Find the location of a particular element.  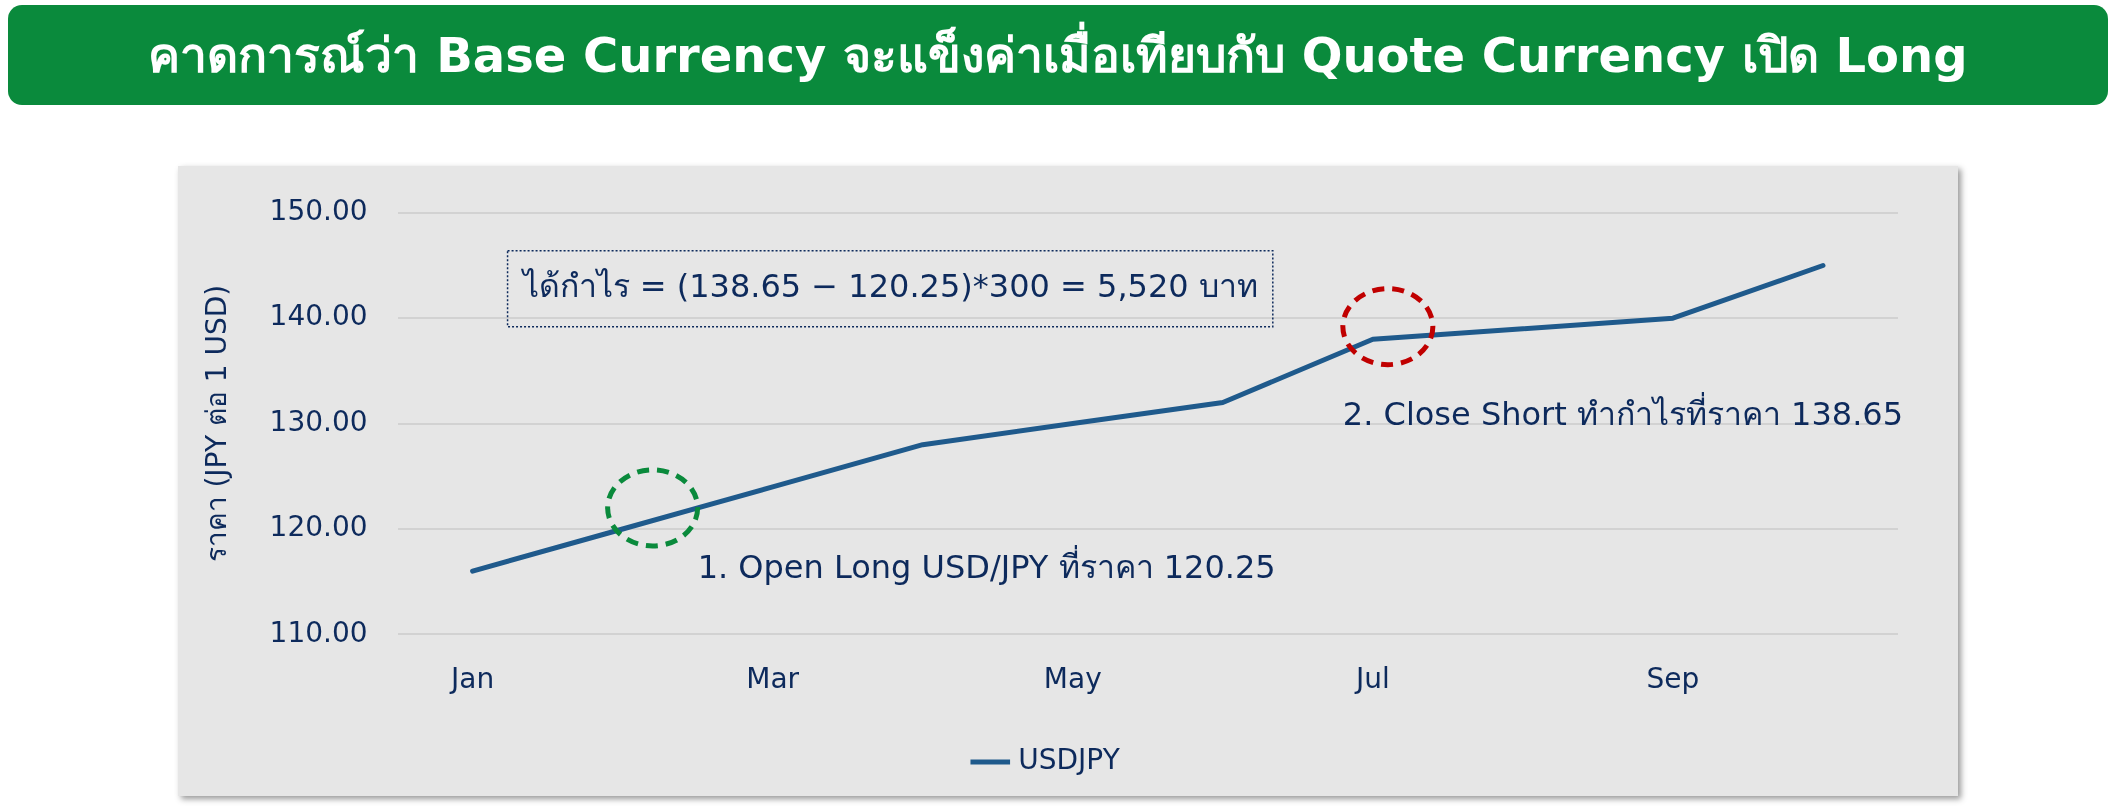

y-tick-label: 110.00 is located at coordinates (318, 632).